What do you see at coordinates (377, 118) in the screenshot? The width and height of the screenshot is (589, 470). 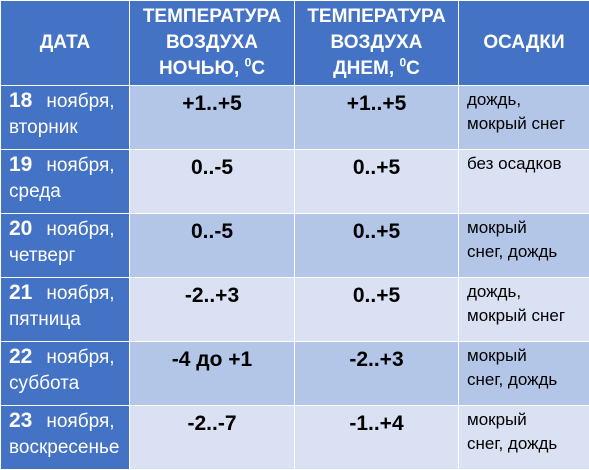 I see `day-temp-cell: +1..+5` at bounding box center [377, 118].